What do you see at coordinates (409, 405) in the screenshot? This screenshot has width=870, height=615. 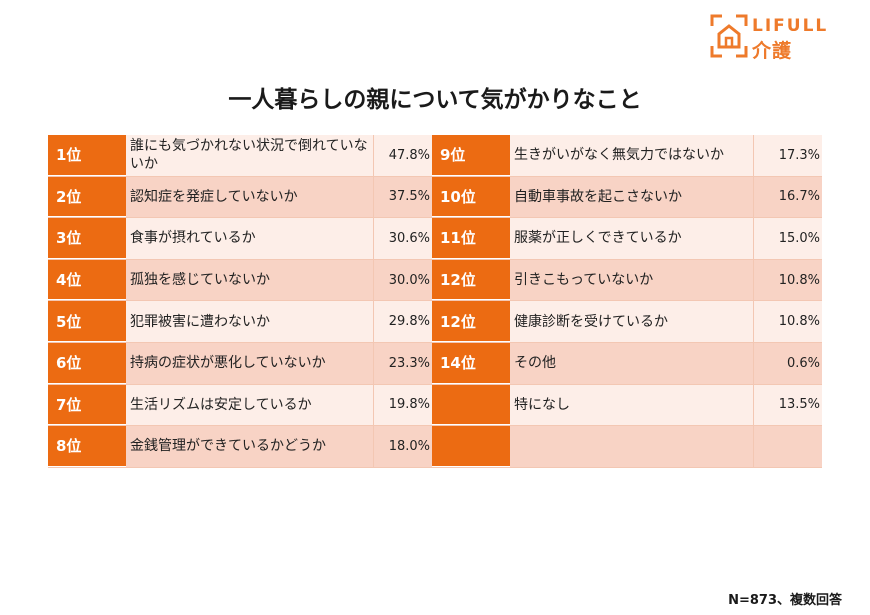 I see `percentage-value: 19.8%` at bounding box center [409, 405].